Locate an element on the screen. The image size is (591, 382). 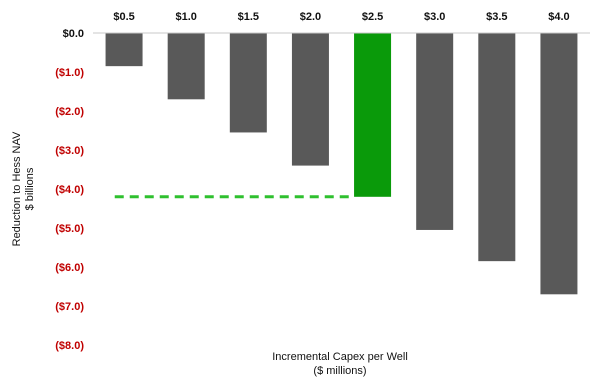
y-axis-title-line-1: Reduction to Hess NAV is located at coordinates (17, 188).